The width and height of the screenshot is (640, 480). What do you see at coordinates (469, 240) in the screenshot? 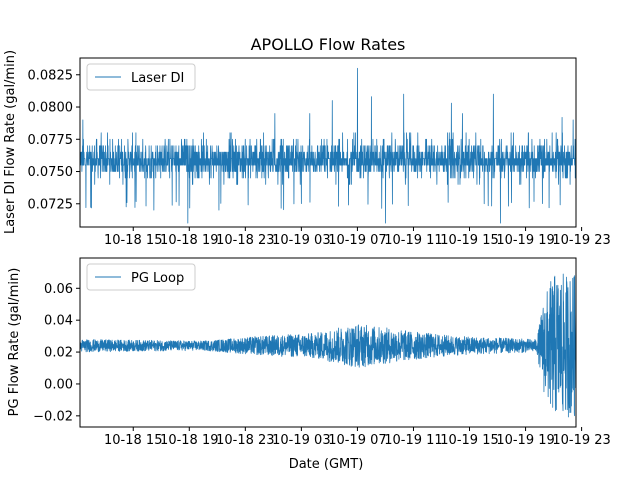
I see `laser-di-x-tick-label: 10-19 15` at bounding box center [469, 240].